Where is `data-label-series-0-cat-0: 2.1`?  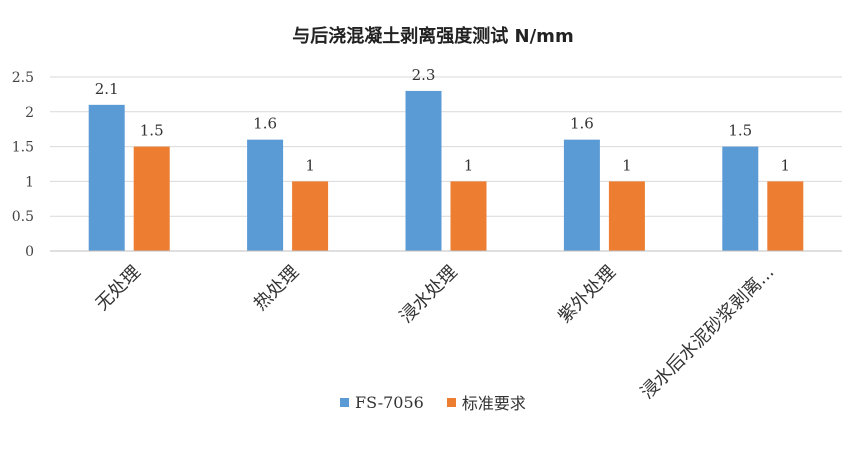
data-label-series-0-cat-0: 2.1 is located at coordinates (107, 89).